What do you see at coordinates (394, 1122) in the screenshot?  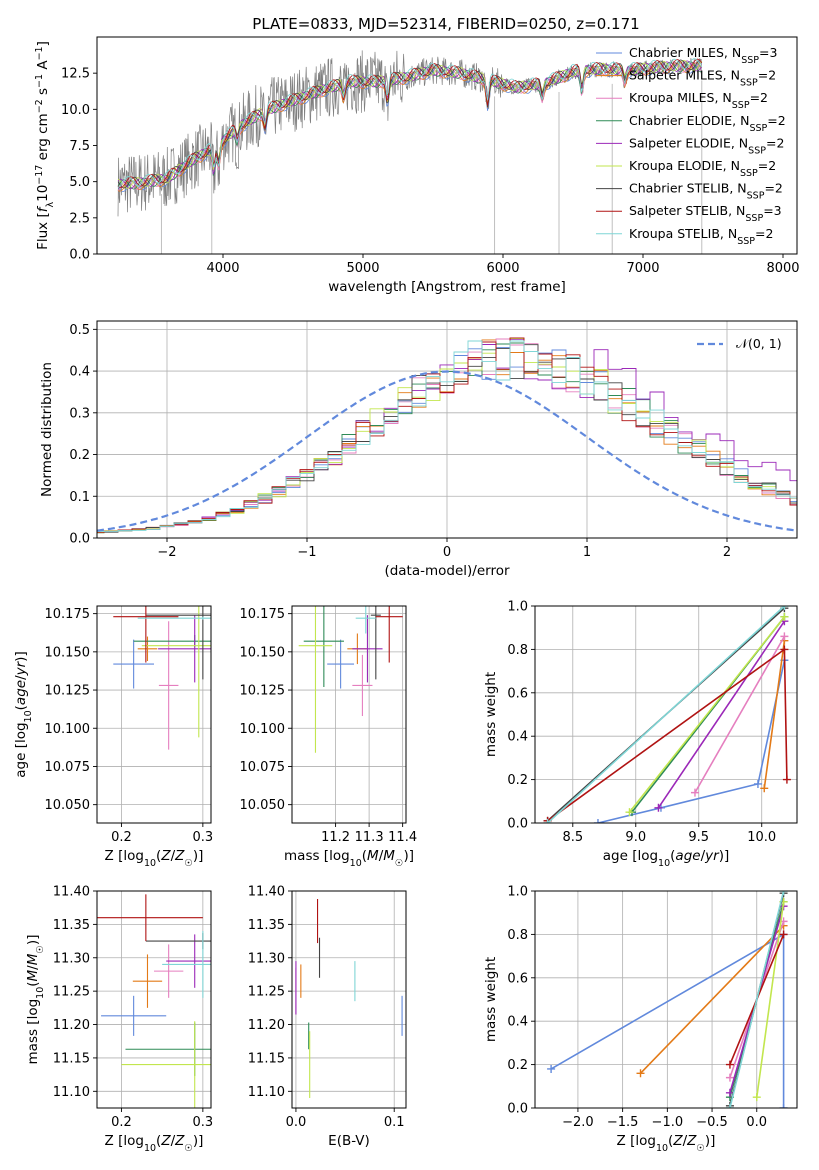 I see `x-tick-label: 0.1` at bounding box center [394, 1122].